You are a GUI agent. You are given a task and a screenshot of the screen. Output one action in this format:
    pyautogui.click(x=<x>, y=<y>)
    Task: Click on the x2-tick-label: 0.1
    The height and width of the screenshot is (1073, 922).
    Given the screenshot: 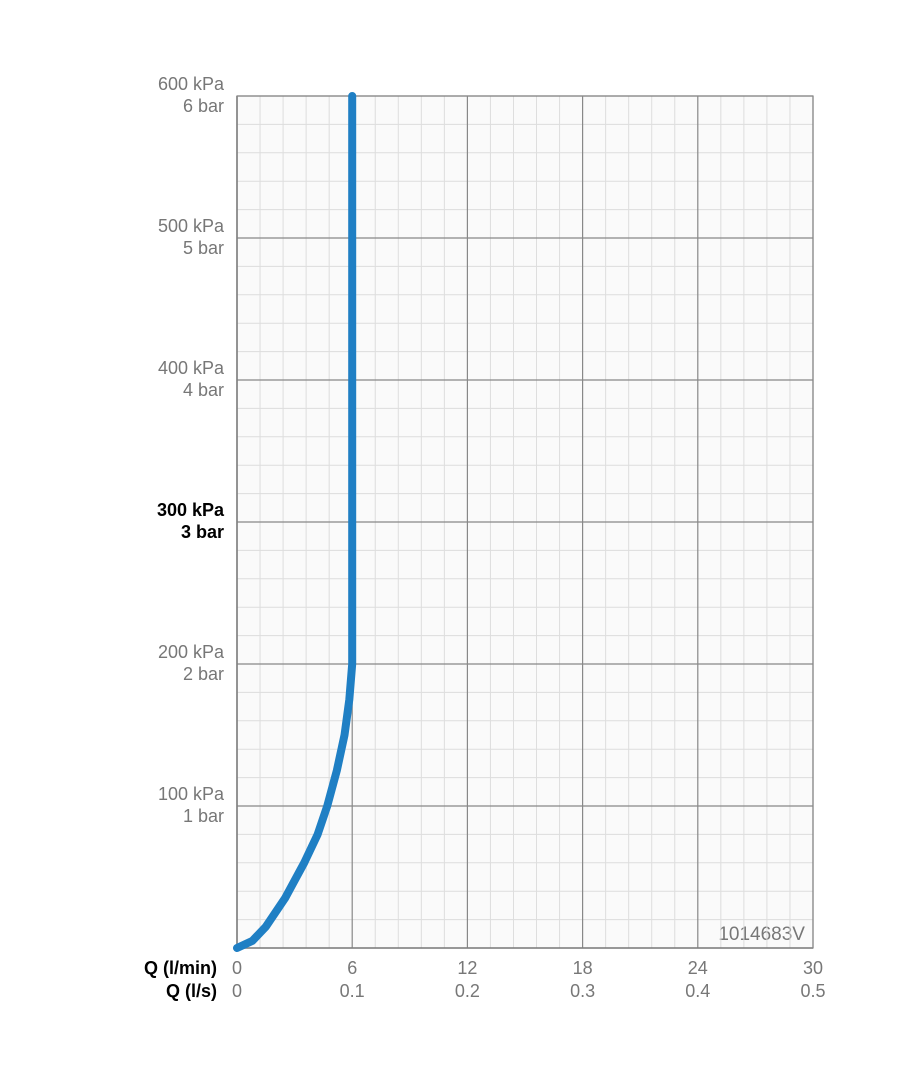 What is the action you would take?
    pyautogui.click(x=352, y=991)
    